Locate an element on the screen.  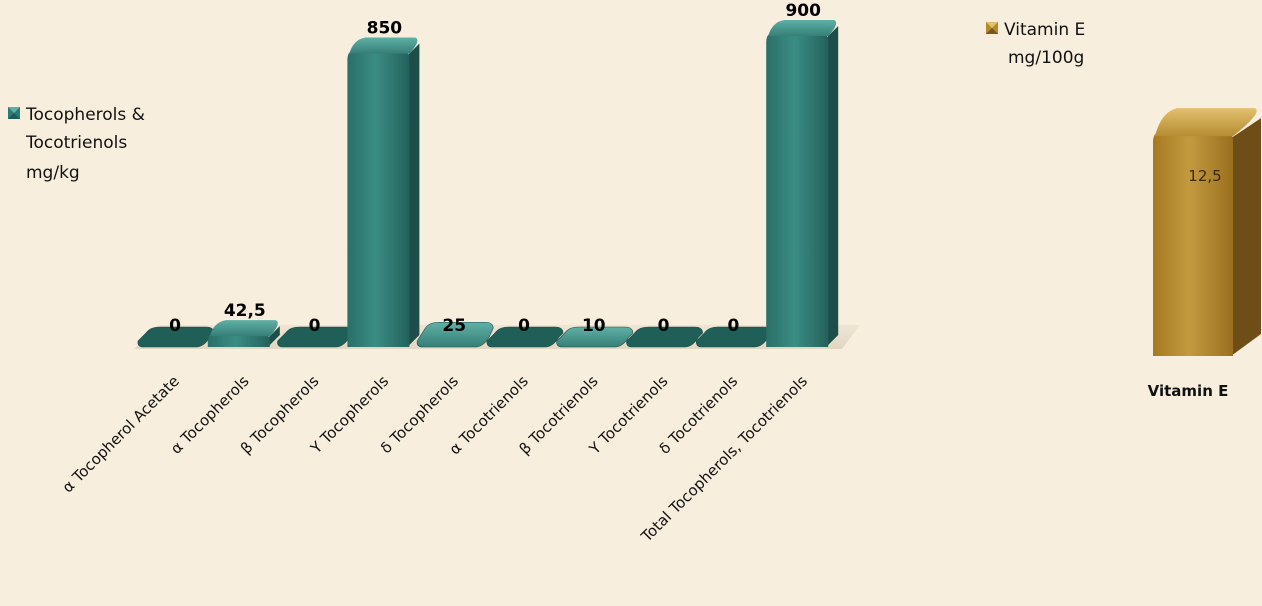
legend-vitamin-e: Vitamin E mg/100g is located at coordinates (1035, 44).